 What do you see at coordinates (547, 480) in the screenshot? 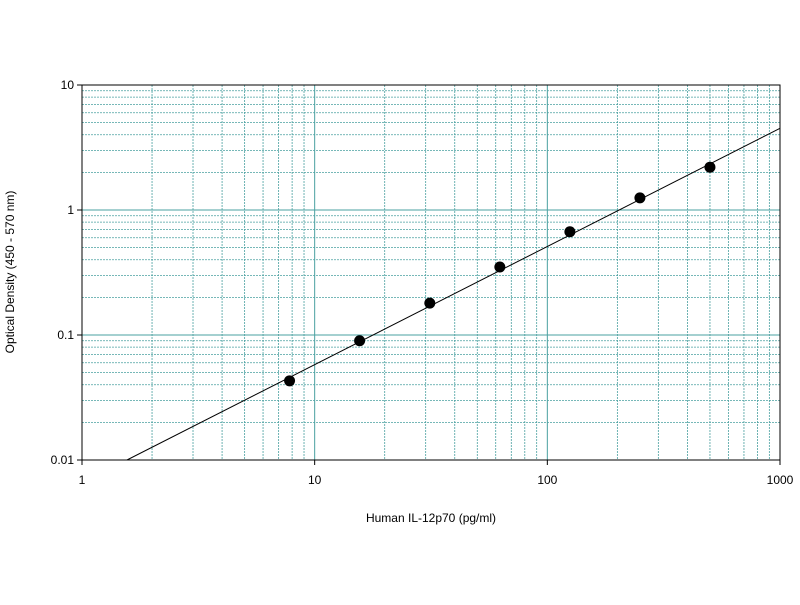
I see `x-tick-label: 100` at bounding box center [547, 480].